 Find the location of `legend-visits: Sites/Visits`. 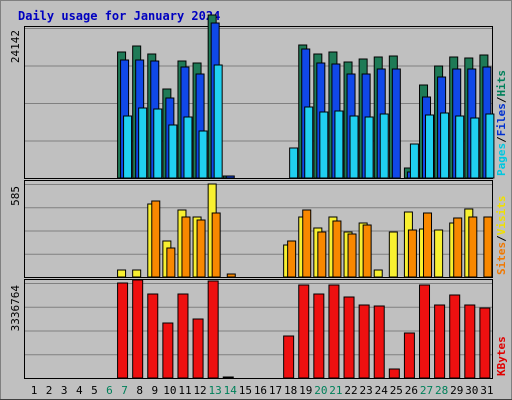

legend-visits: Sites/Visits is located at coordinates (501, 236).